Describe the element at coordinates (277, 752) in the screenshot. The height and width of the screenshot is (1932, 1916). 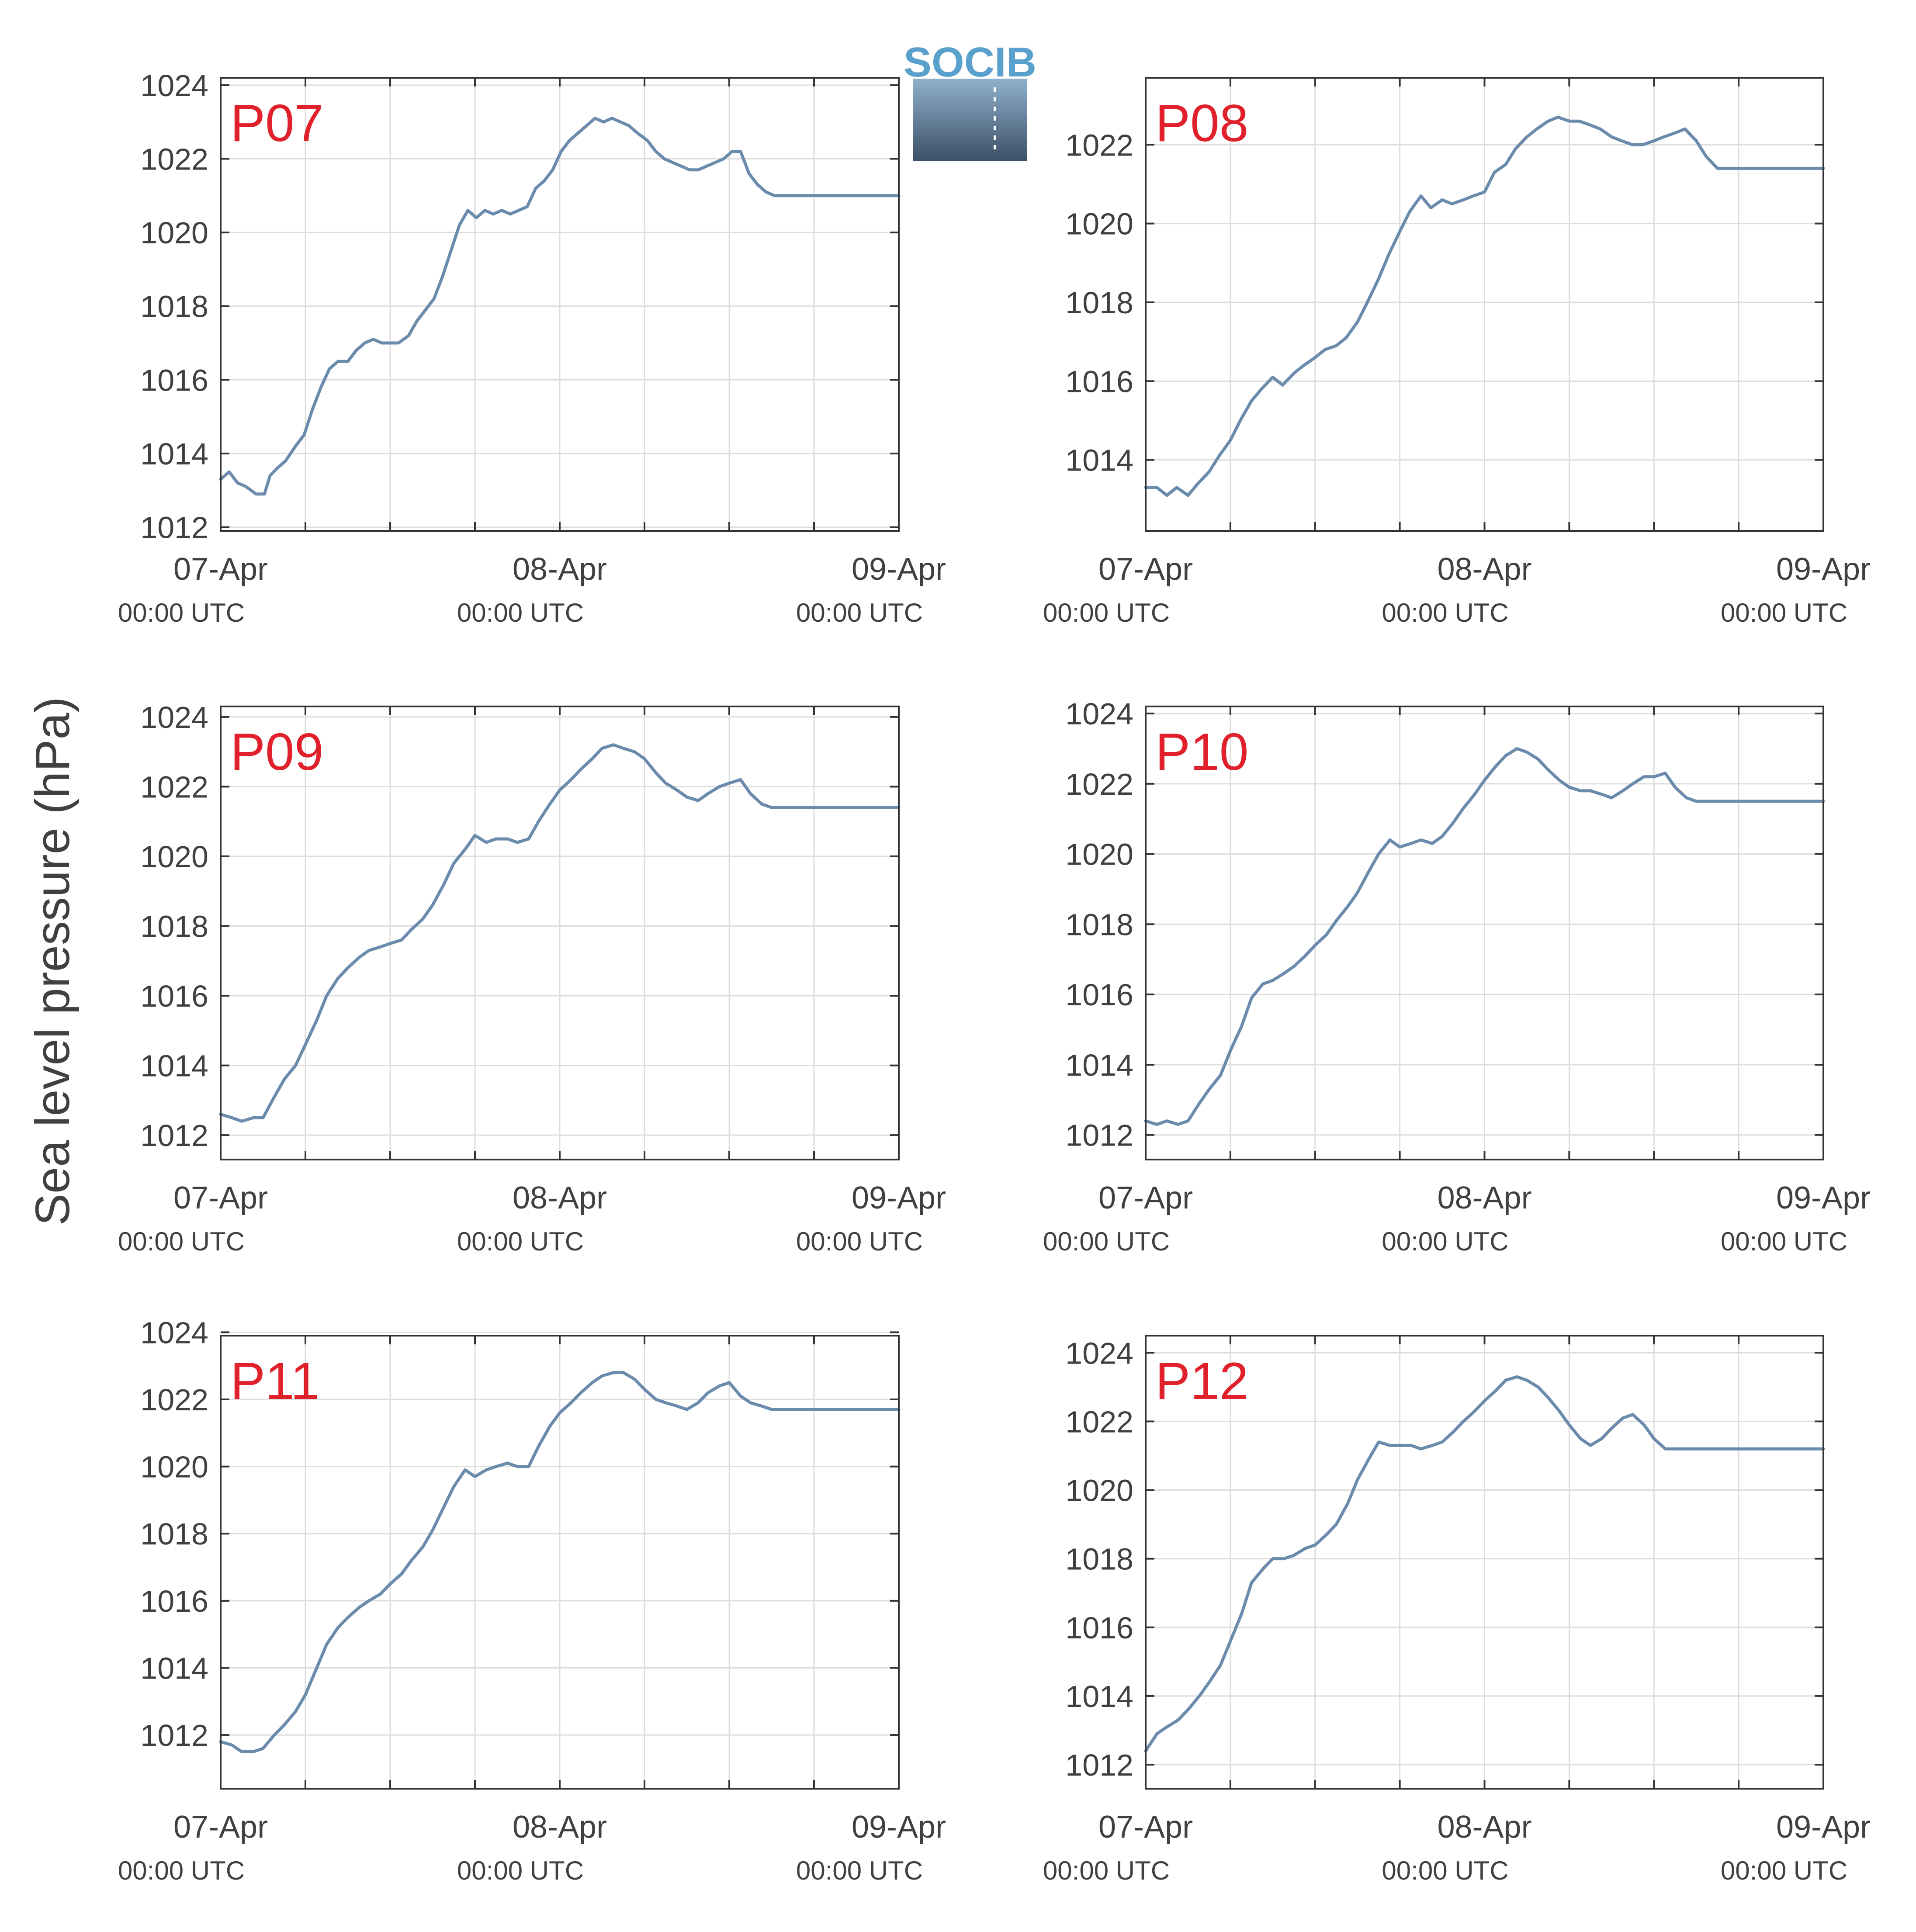
I see `panel-title-label: P09` at that location.